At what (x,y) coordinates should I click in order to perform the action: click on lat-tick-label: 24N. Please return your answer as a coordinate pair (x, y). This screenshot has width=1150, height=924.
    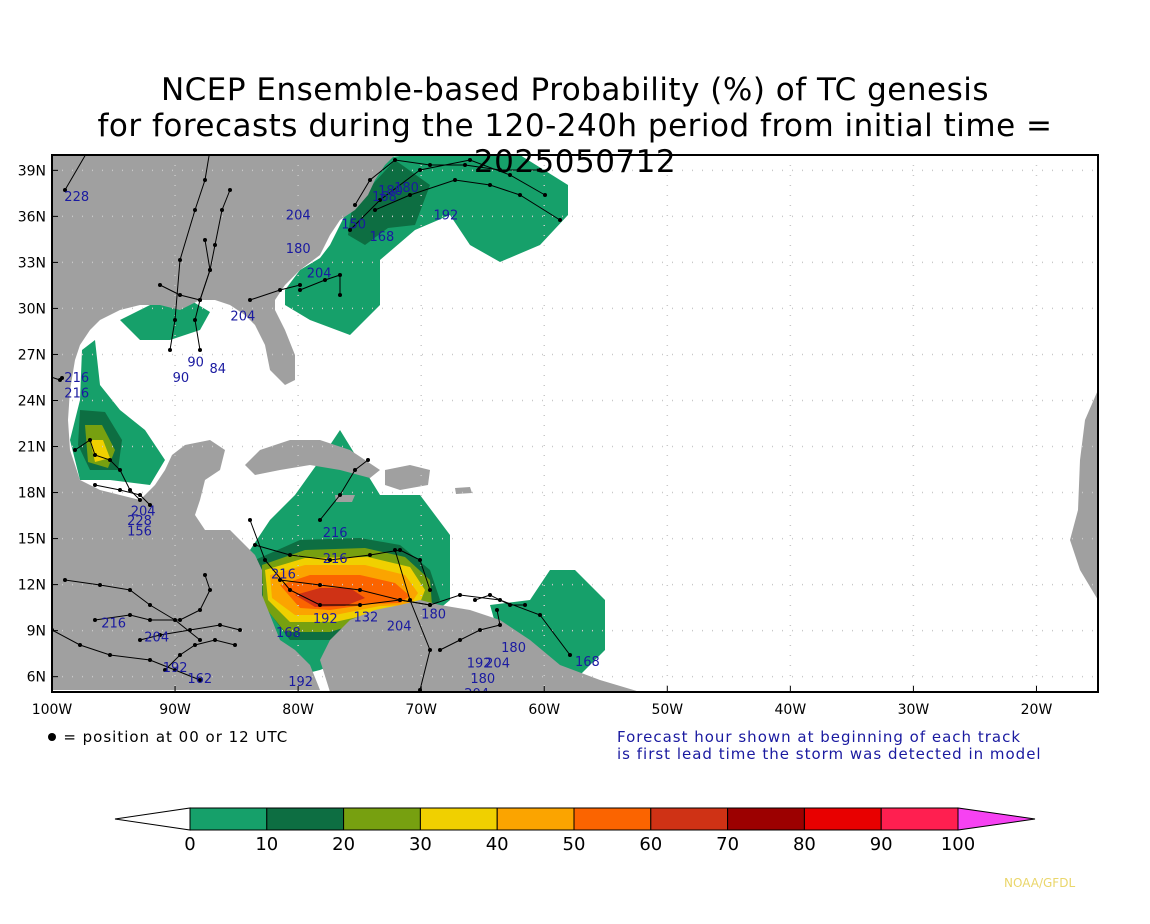
    Looking at the image, I should click on (32, 401).